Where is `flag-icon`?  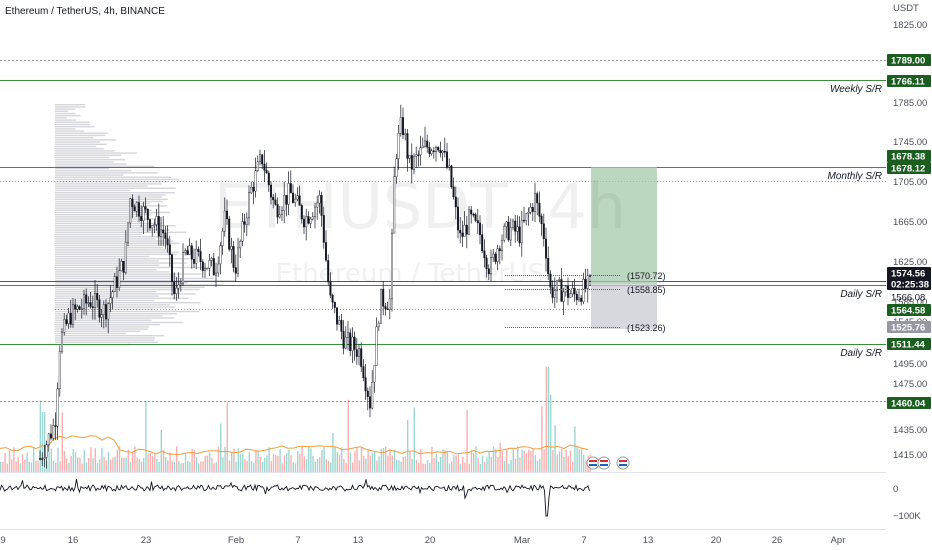 flag-icon is located at coordinates (623, 463).